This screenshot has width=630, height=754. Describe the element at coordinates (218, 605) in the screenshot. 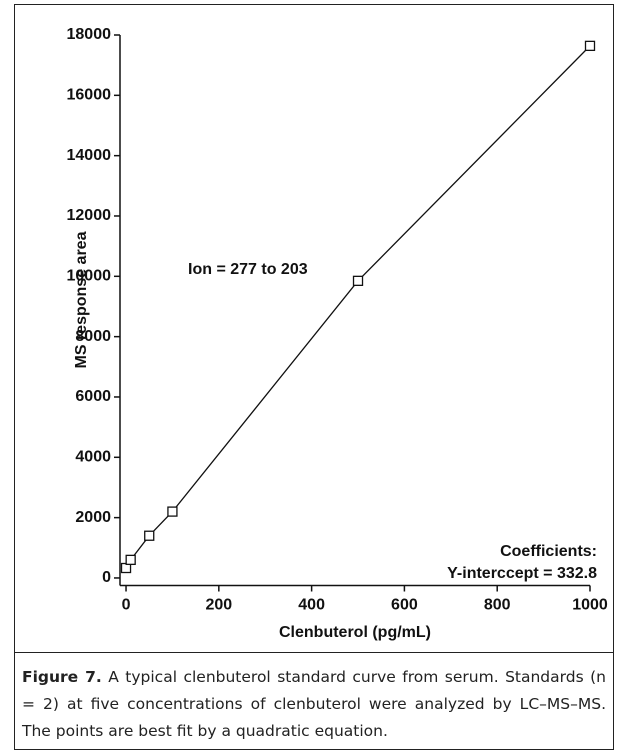

I see `x-tick-label: 200` at that location.